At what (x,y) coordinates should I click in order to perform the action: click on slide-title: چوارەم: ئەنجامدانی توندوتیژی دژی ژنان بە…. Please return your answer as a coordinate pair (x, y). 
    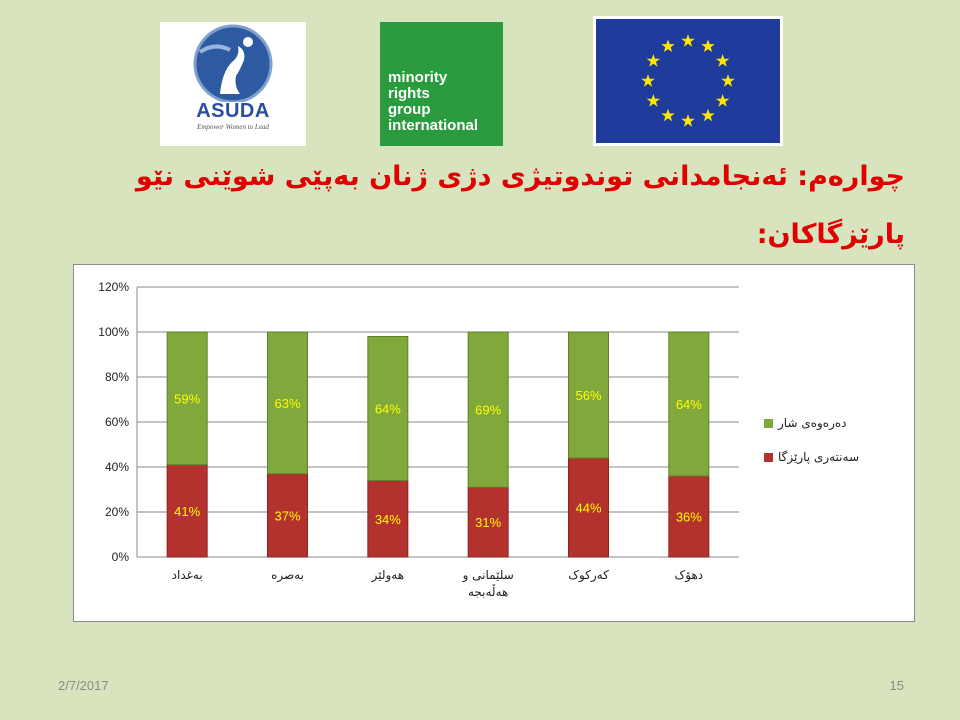
    Looking at the image, I should click on (475, 206).